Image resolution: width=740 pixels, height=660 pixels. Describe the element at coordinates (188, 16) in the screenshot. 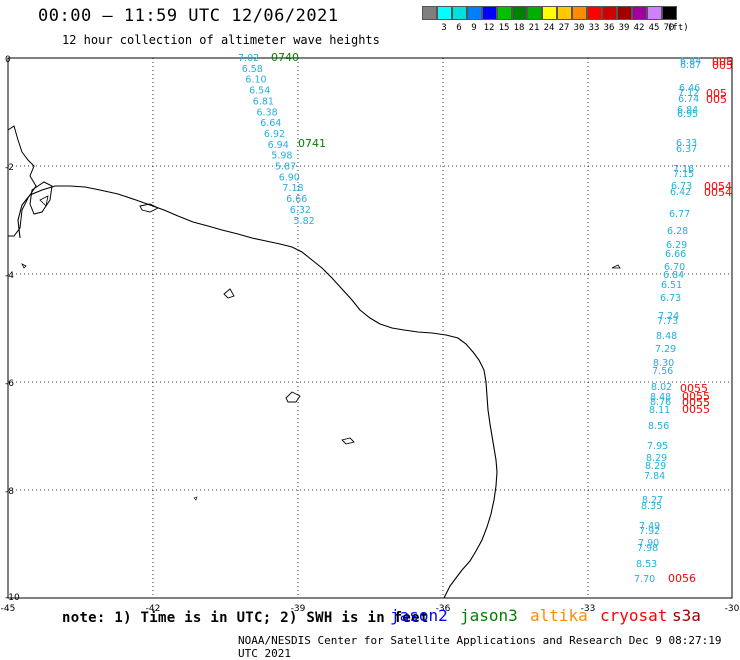

I see `map-title: 00:00 – 11:59 UTC 12/06/2021` at that location.